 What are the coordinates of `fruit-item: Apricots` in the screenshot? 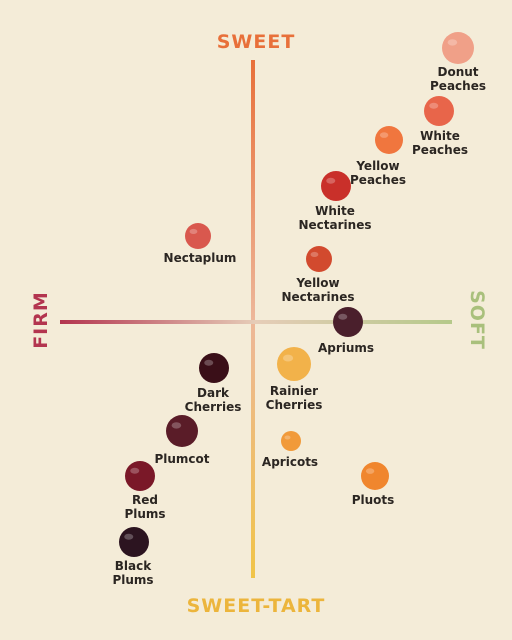 It's located at (290, 450).